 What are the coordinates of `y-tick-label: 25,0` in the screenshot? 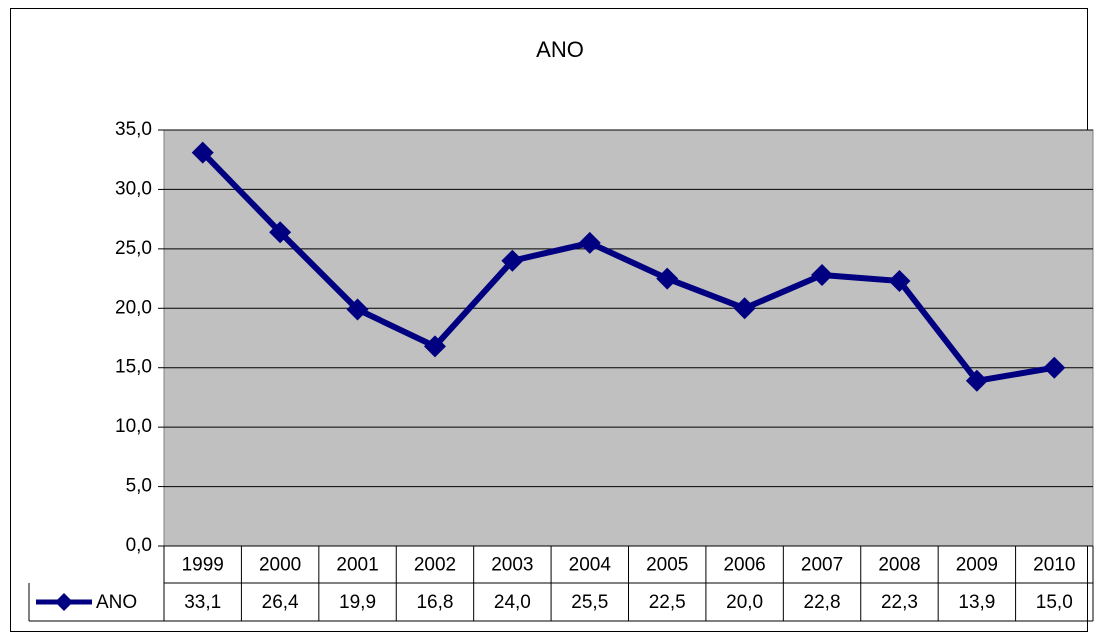 It's located at (133, 248).